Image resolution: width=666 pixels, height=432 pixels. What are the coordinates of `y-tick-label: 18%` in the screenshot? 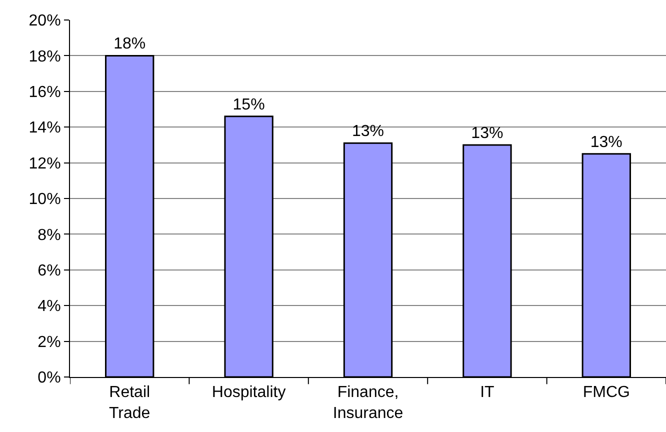 It's located at (44, 57).